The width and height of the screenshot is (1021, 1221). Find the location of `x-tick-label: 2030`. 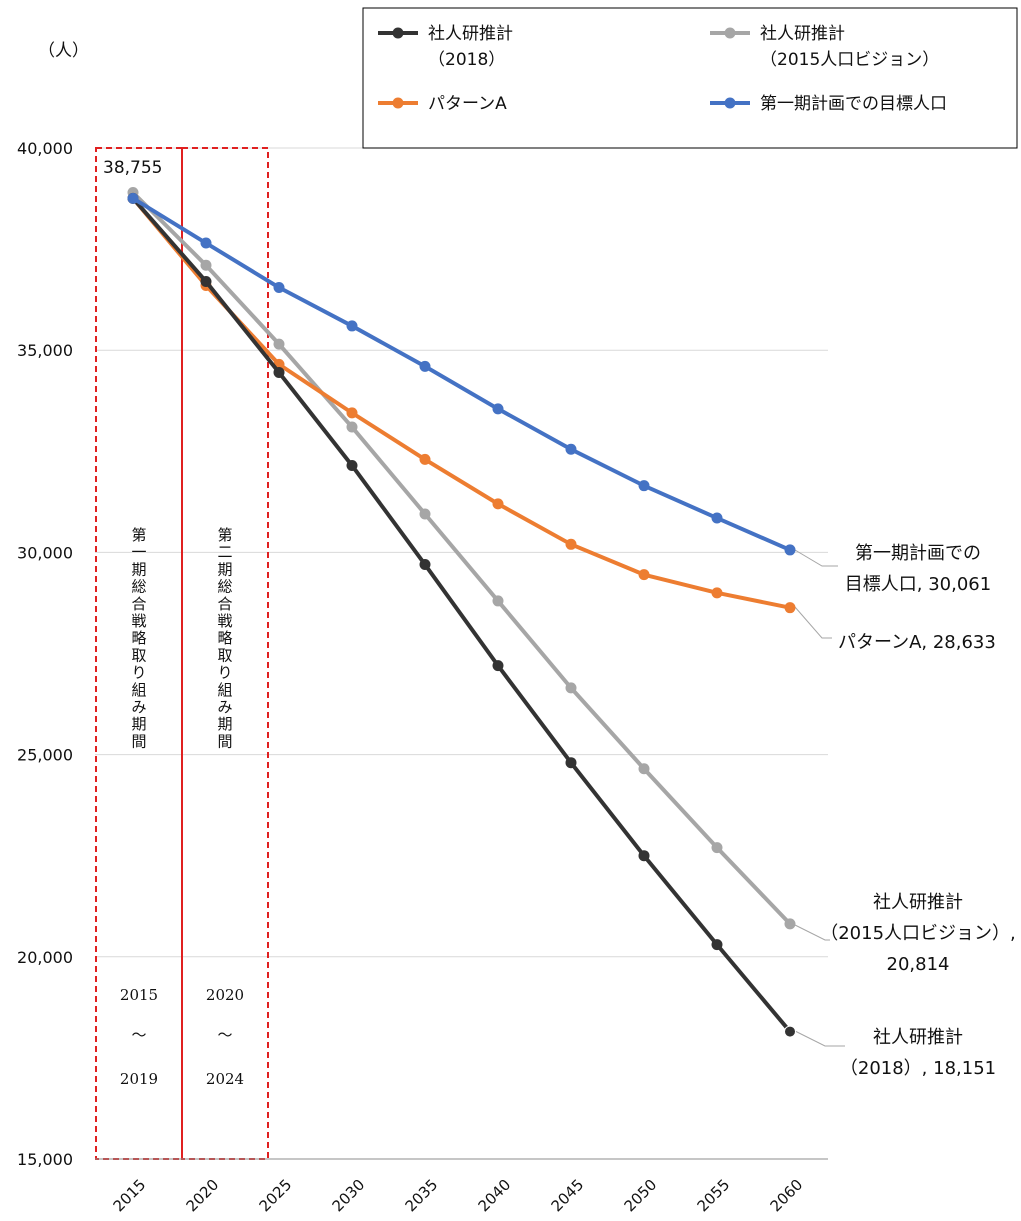

x-tick-label: 2030 is located at coordinates (349, 1196).